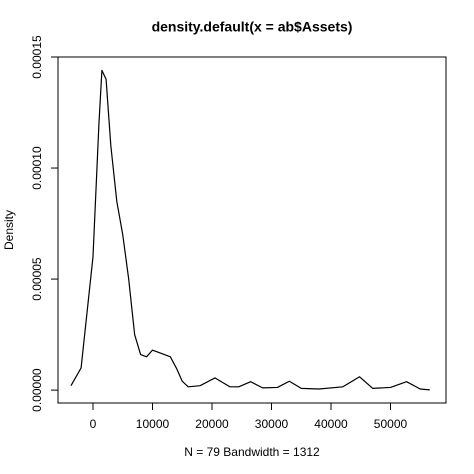  What do you see at coordinates (212, 424) in the screenshot?
I see `x-tick-label: 20000` at bounding box center [212, 424].